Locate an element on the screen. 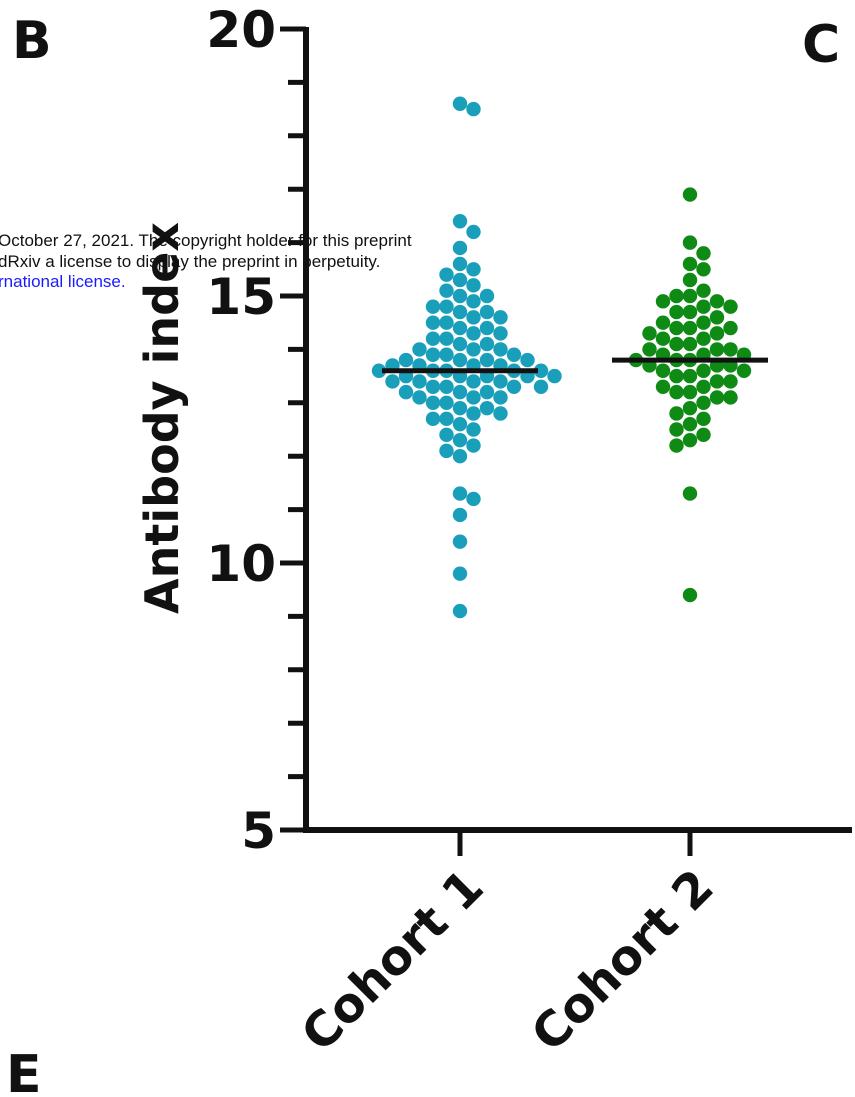  panel-letter-b: B is located at coordinates (32, 41).